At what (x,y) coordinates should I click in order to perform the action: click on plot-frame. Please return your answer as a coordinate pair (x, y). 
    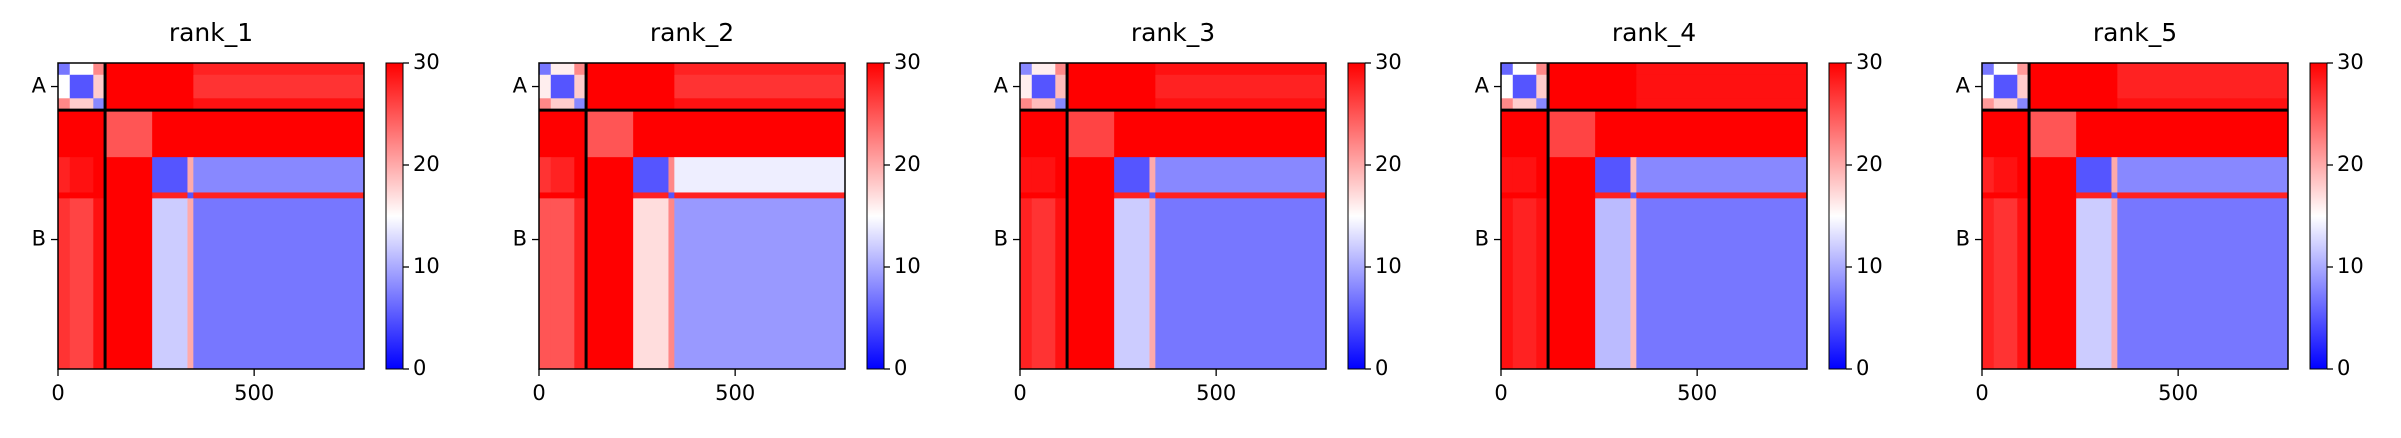
    Looking at the image, I should click on (211, 216).